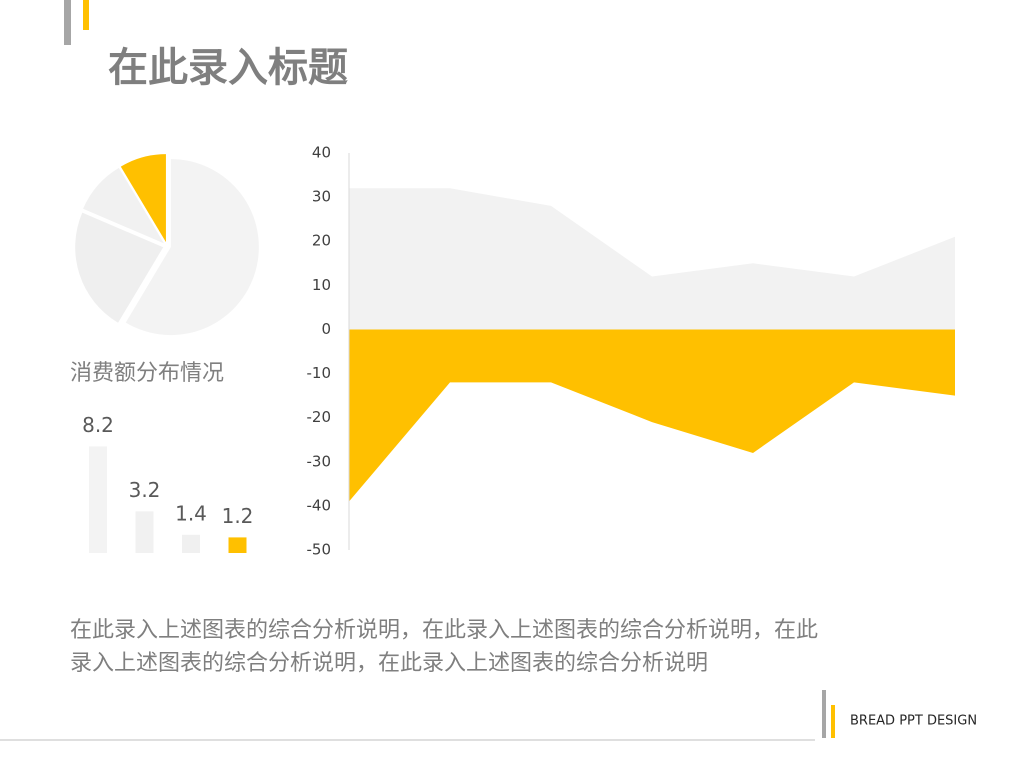 The width and height of the screenshot is (1024, 768). I want to click on y-tick-label: -50, so click(319, 550).